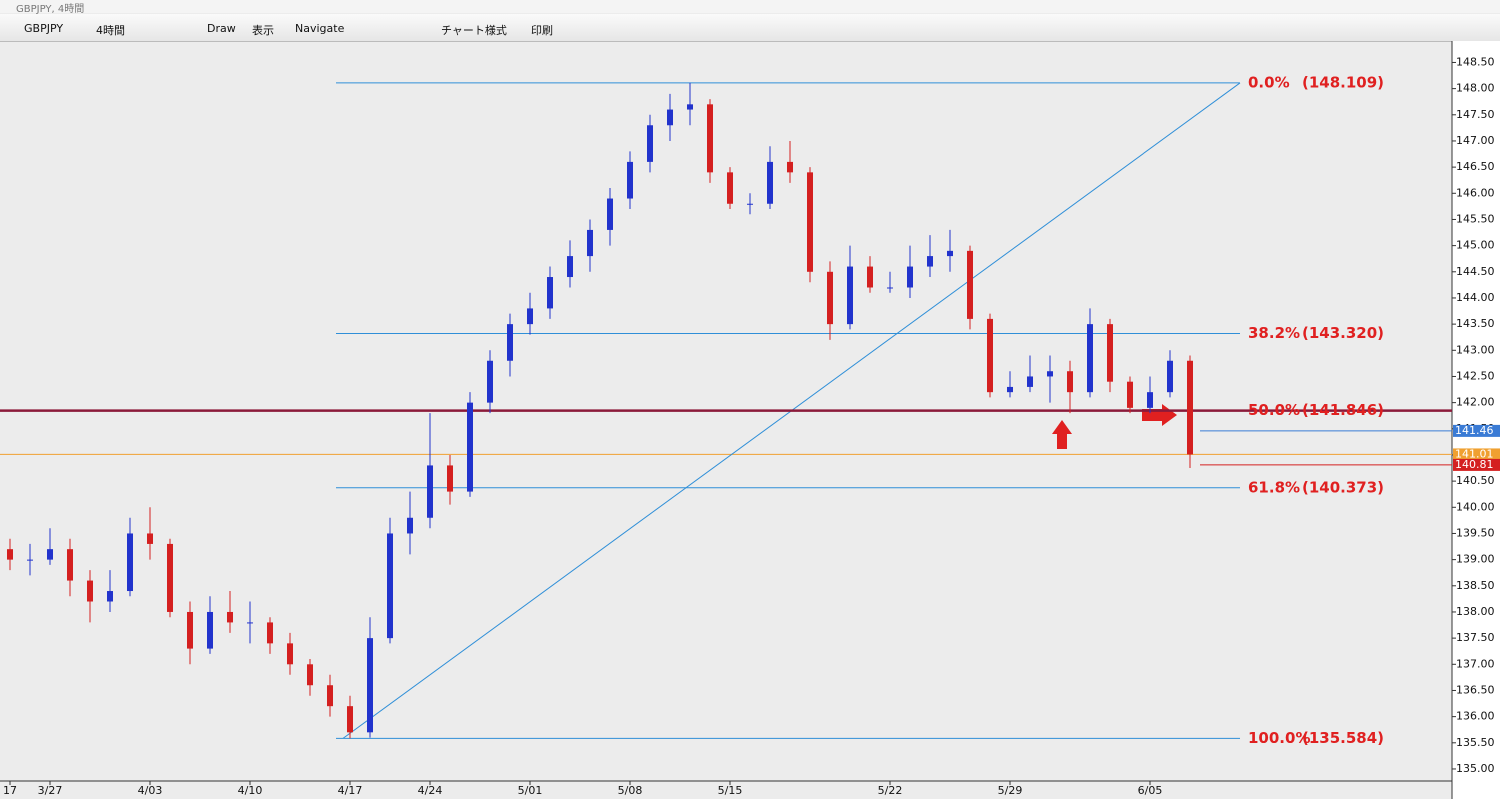  I want to click on fib-price: (140.373), so click(1343, 487).